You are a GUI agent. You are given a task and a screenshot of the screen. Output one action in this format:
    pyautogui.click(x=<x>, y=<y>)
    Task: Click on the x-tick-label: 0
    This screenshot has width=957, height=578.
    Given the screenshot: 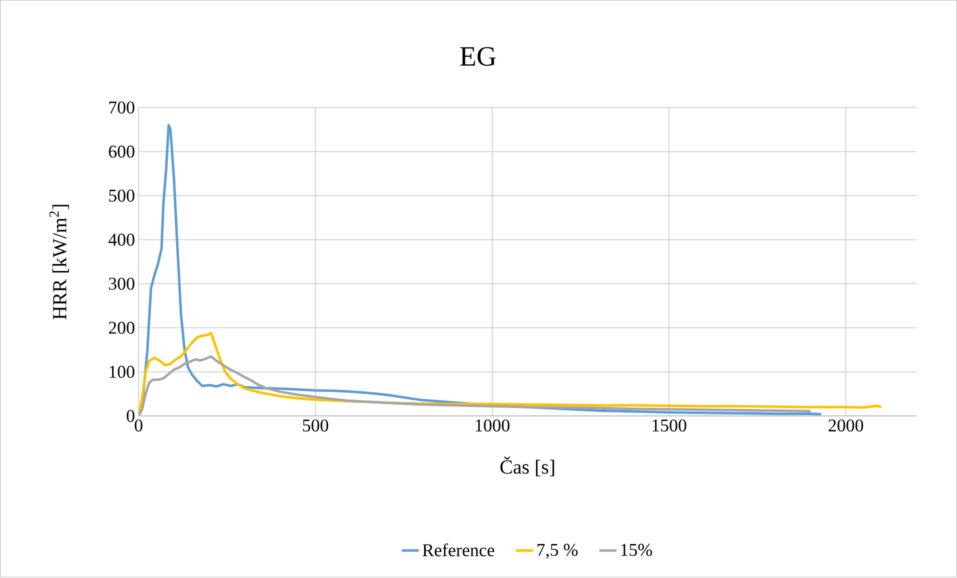 What is the action you would take?
    pyautogui.click(x=138, y=426)
    